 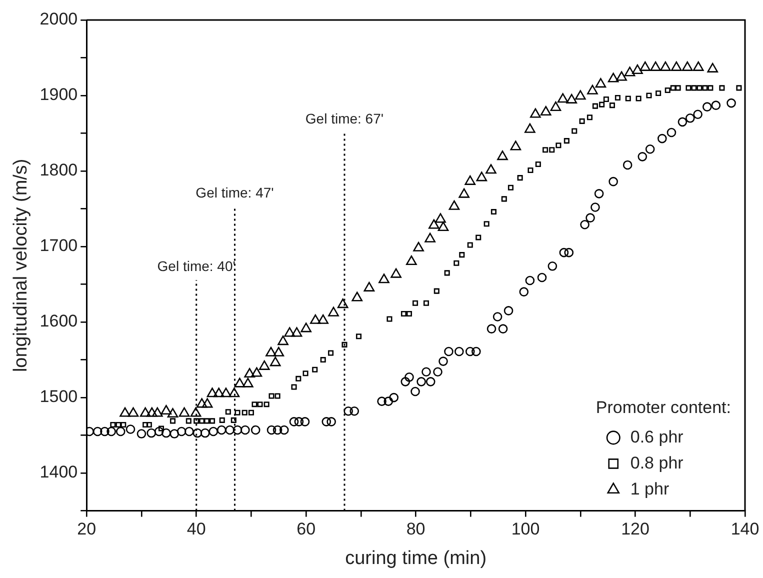 I want to click on x-tick-label: 40, so click(x=196, y=529).